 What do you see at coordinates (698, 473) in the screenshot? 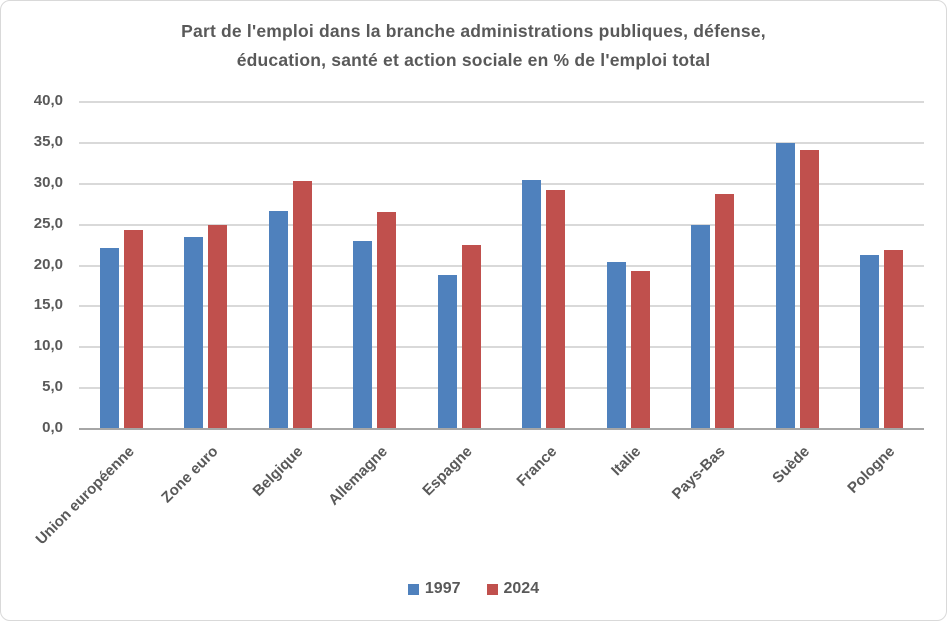
I see `x-axis-label: Pays-Bas` at bounding box center [698, 473].